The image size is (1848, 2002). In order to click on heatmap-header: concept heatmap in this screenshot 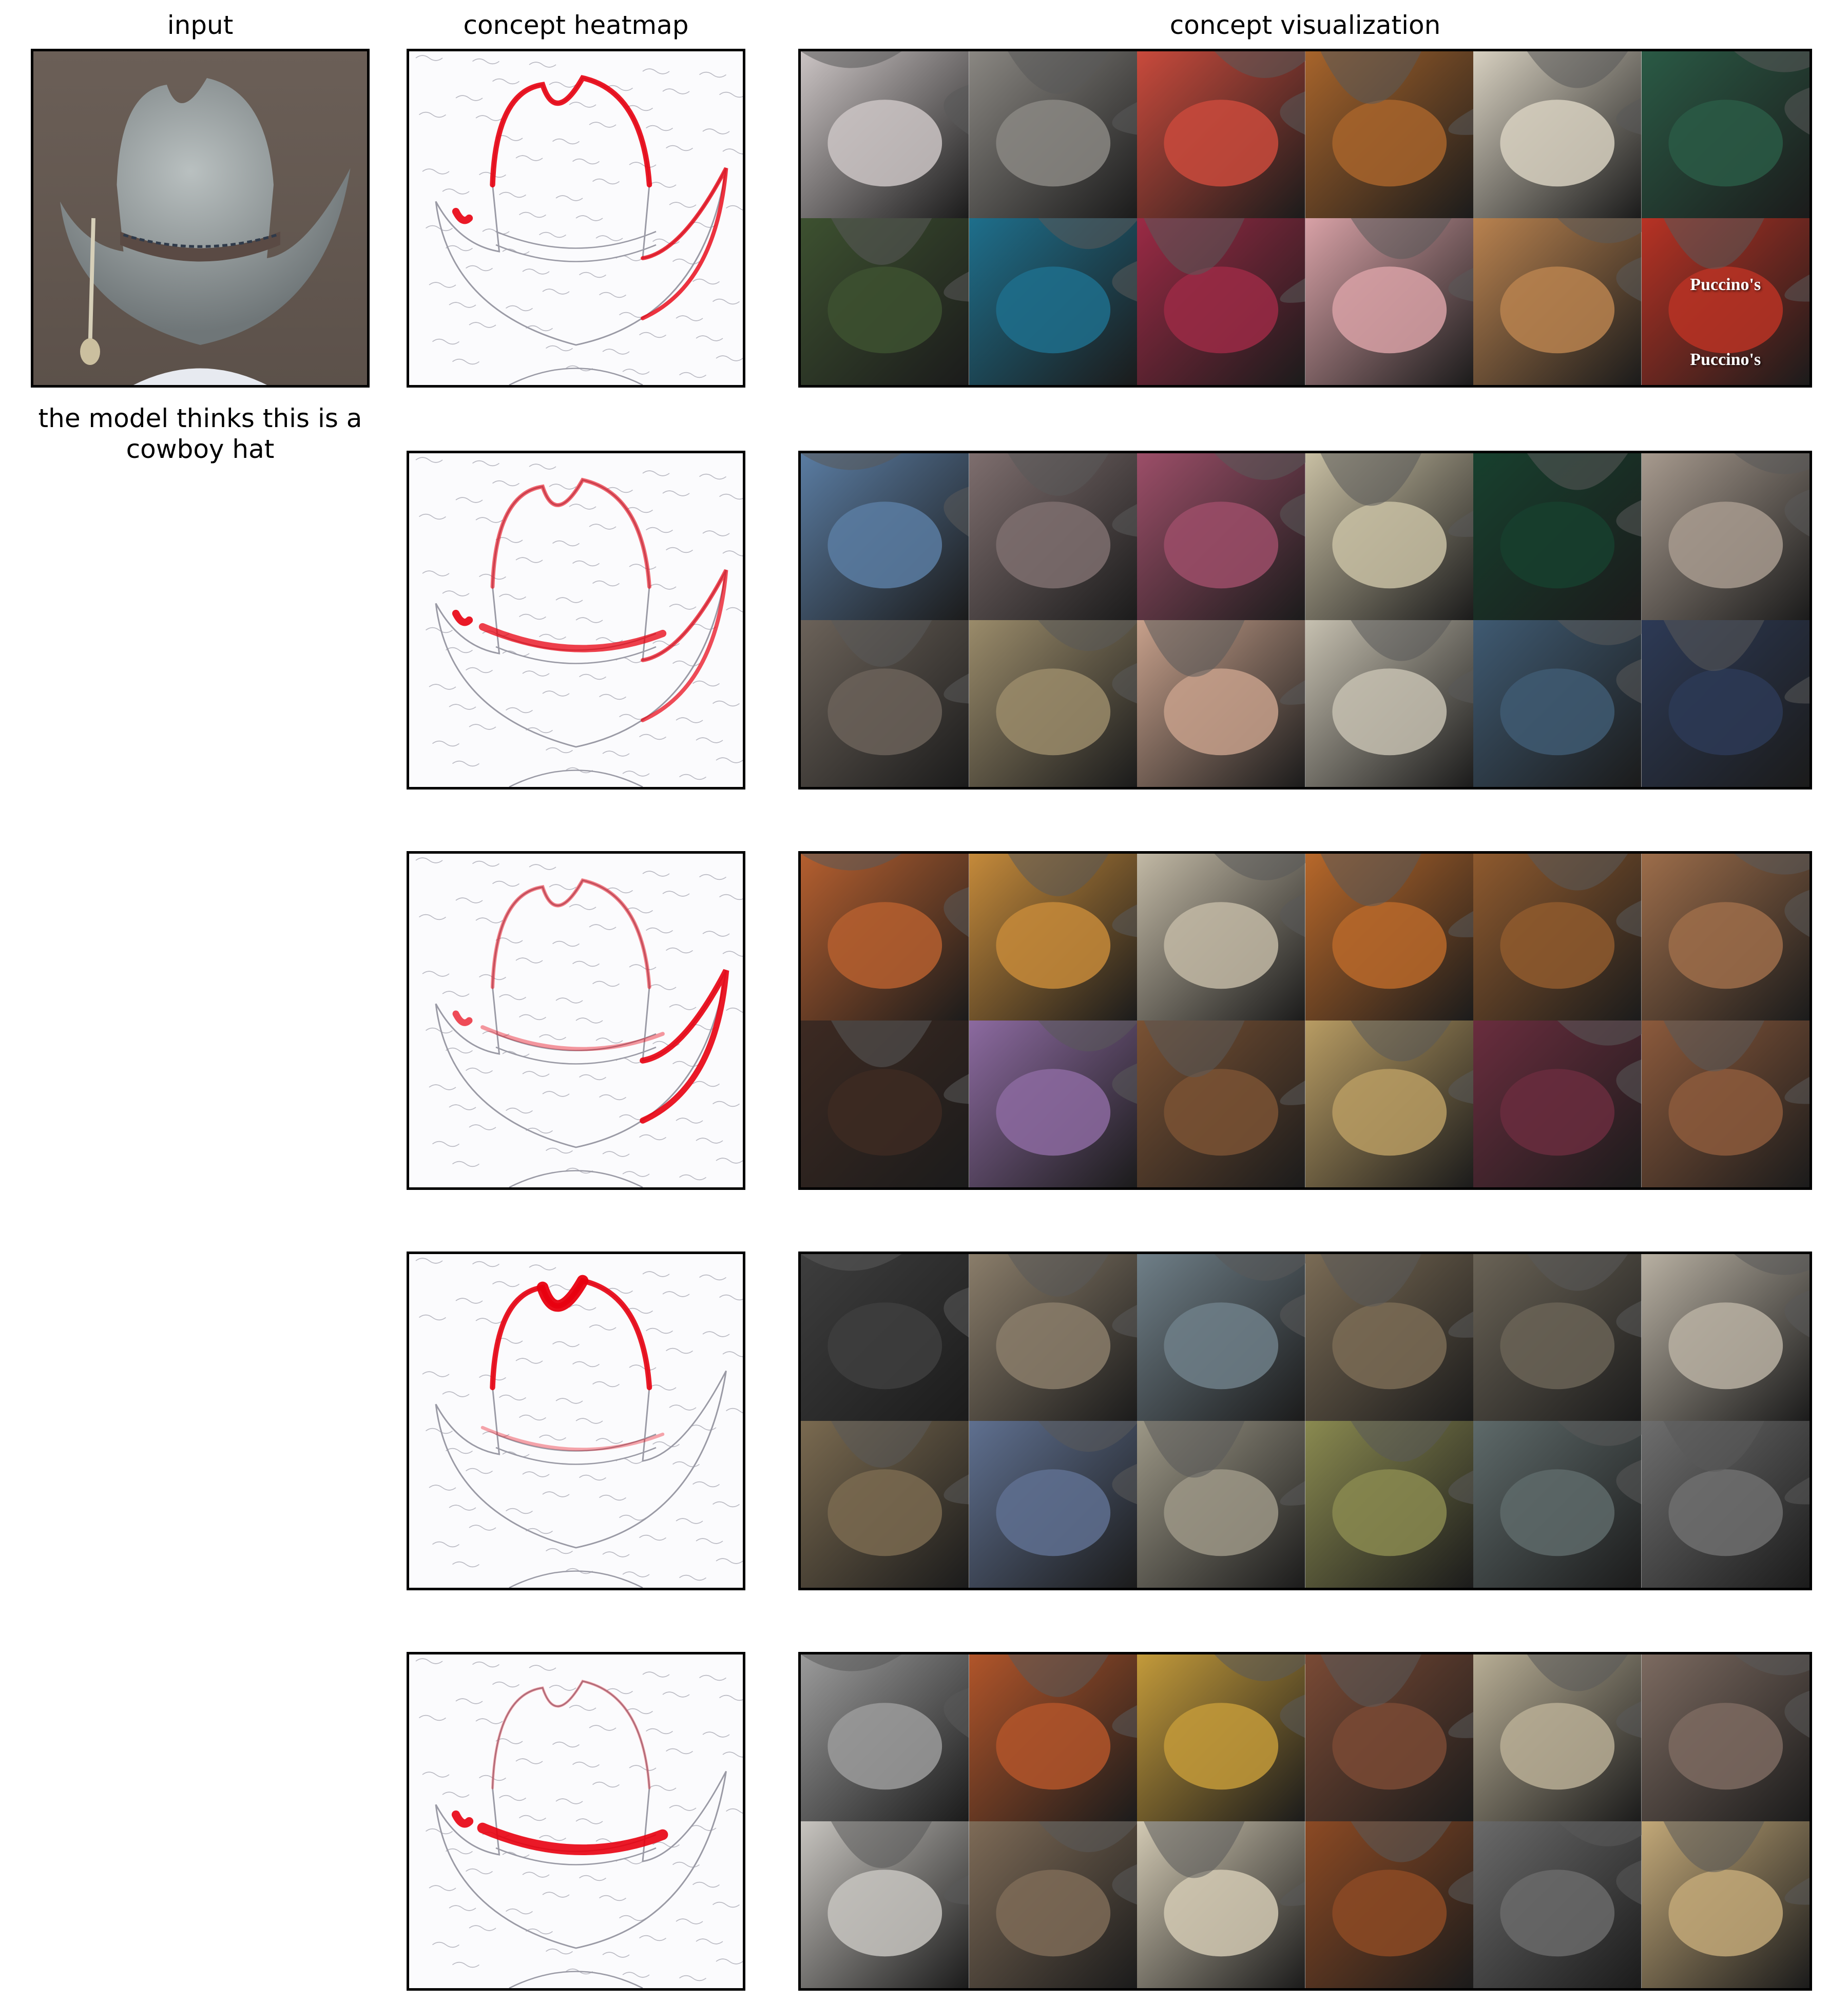, I will do `click(576, 25)`.